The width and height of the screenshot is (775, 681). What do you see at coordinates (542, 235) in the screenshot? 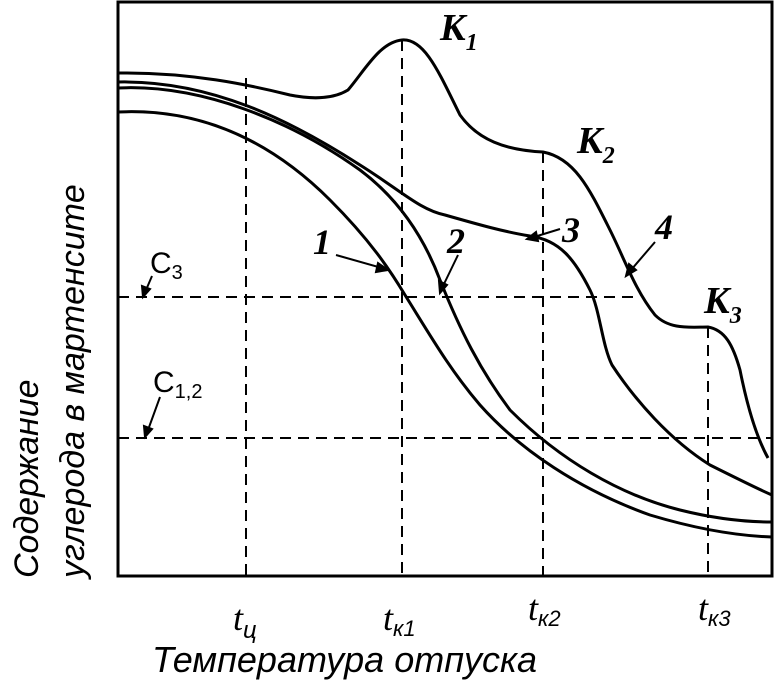
I see `curve-3-pointer` at bounding box center [542, 235].